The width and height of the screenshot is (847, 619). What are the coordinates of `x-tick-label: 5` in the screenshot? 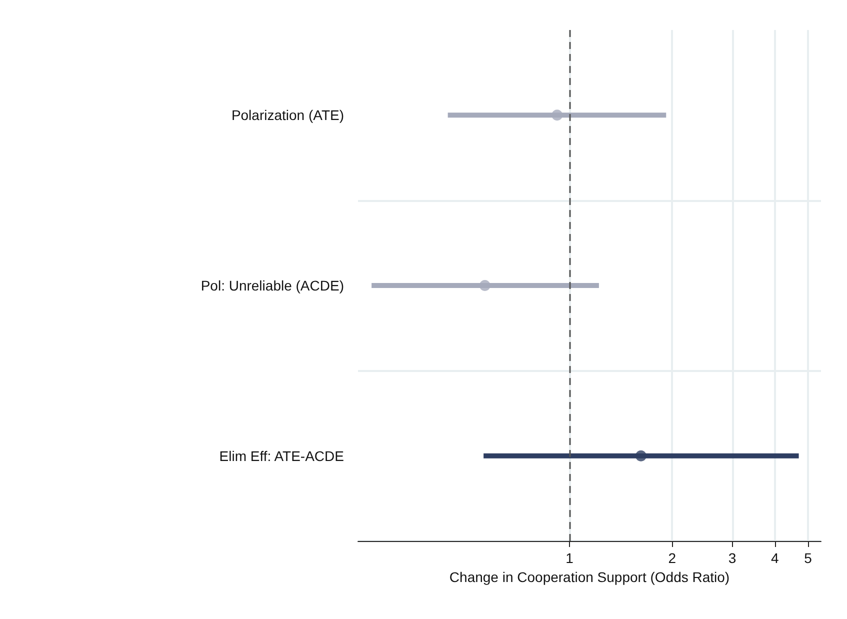 It's located at (808, 558).